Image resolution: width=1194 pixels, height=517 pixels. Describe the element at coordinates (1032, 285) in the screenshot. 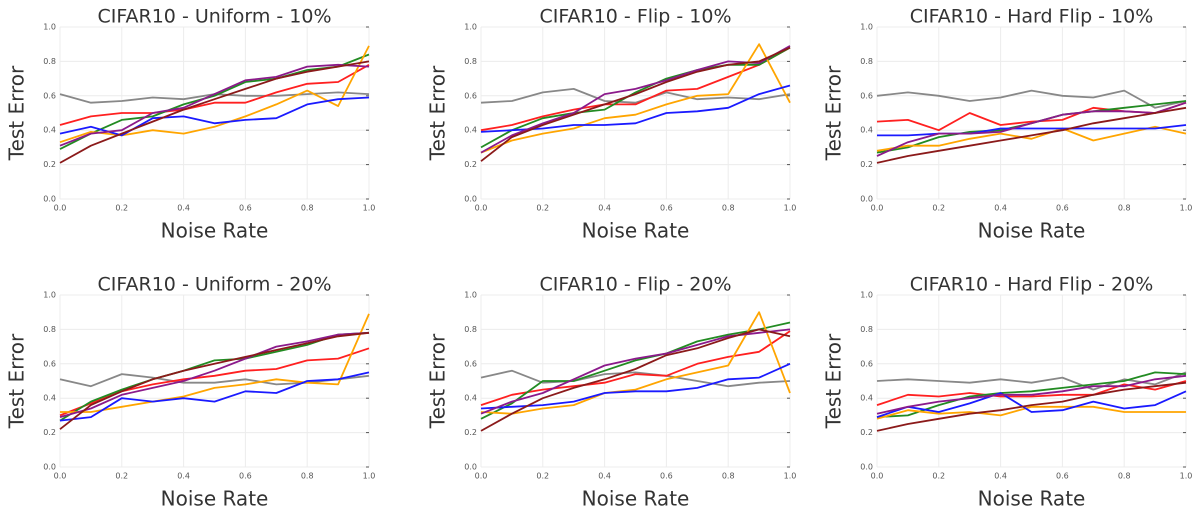

I see `chart-title: CIFAR10 - Hard Flip - 20%` at that location.